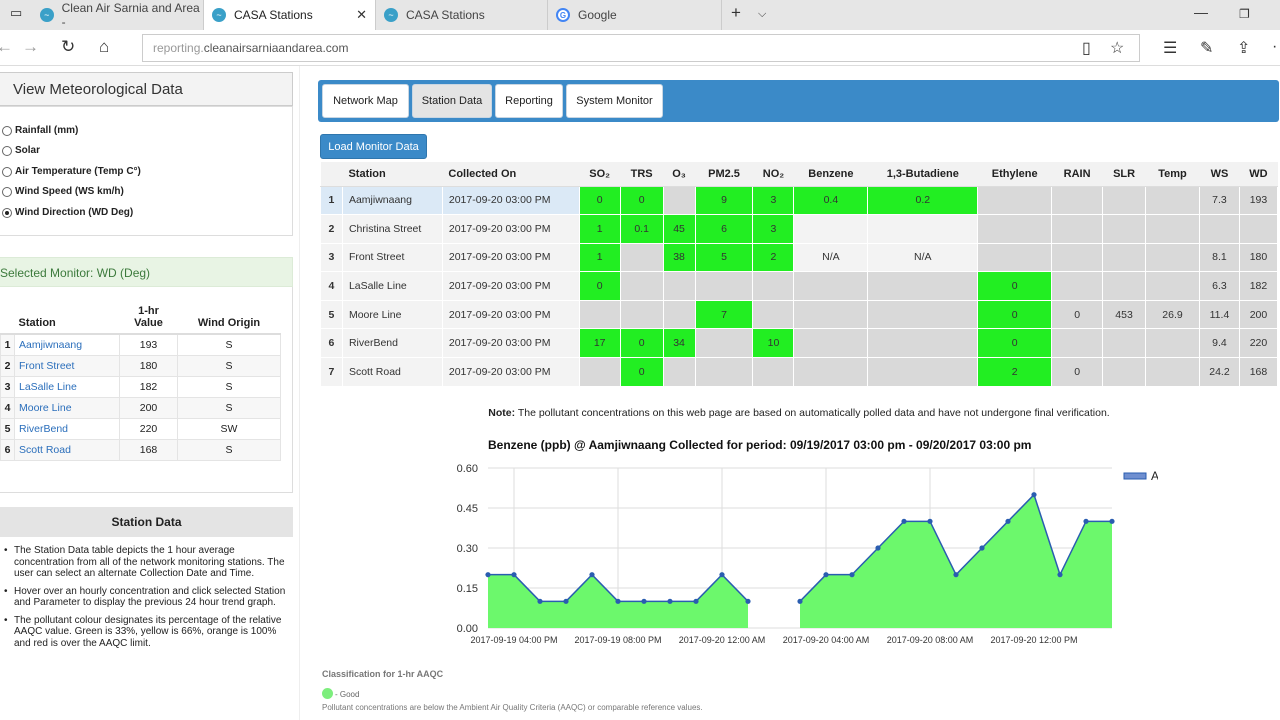 Image resolution: width=1280 pixels, height=720 pixels. Describe the element at coordinates (831, 372) in the screenshot. I see `benzene-cell` at that location.